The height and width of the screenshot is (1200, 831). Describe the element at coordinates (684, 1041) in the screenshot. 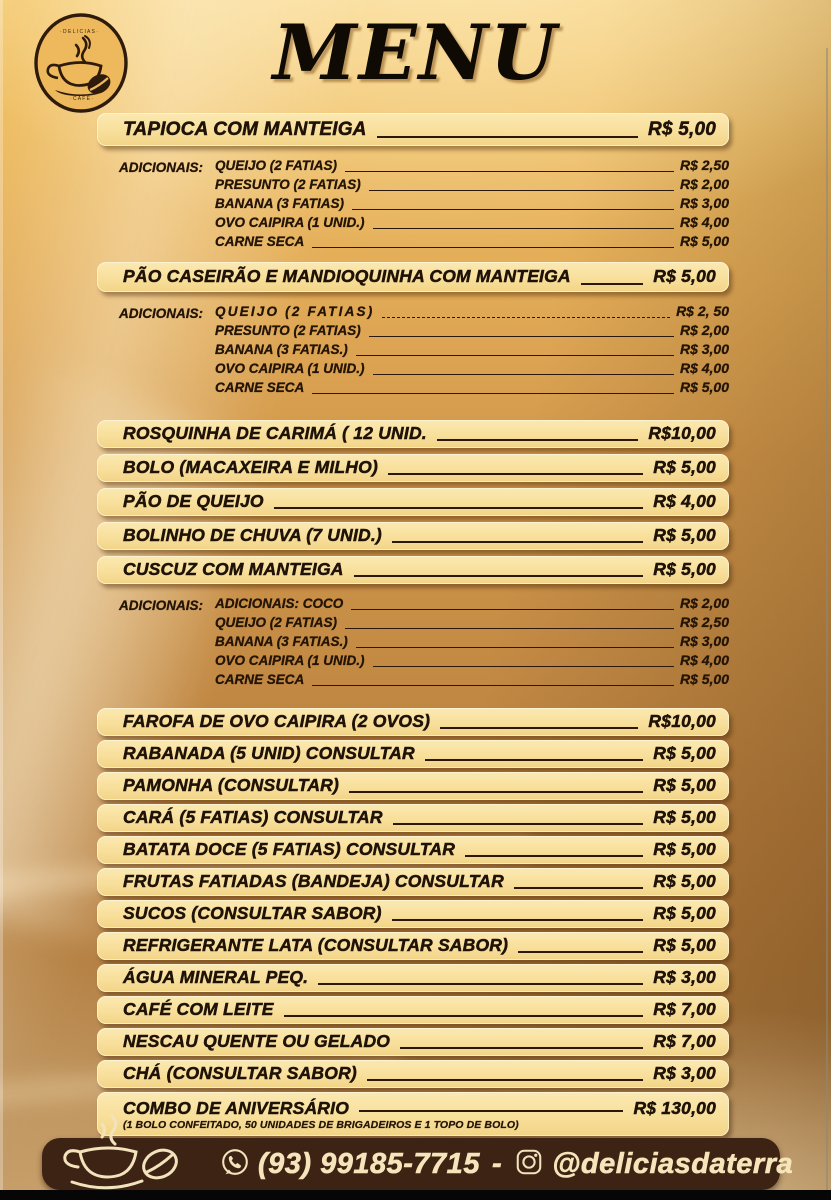

I see `item-price: R$ 7,00` at that location.